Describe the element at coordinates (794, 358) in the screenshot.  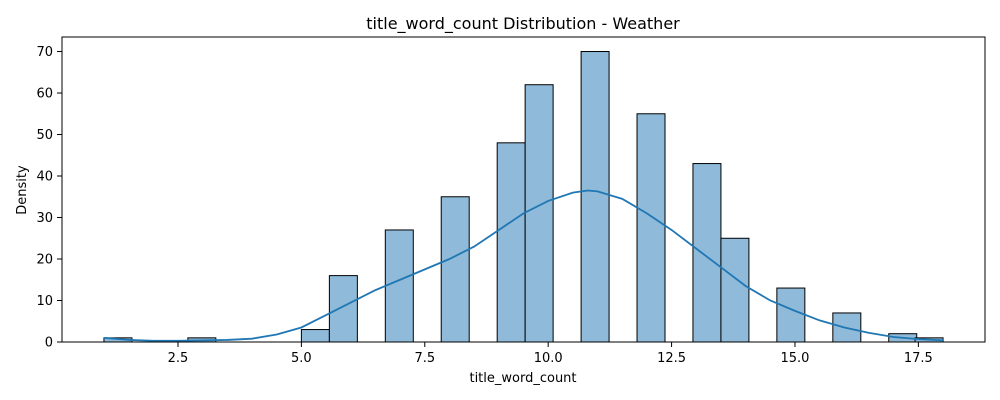
I see `x-tick-label: 15.0` at that location.